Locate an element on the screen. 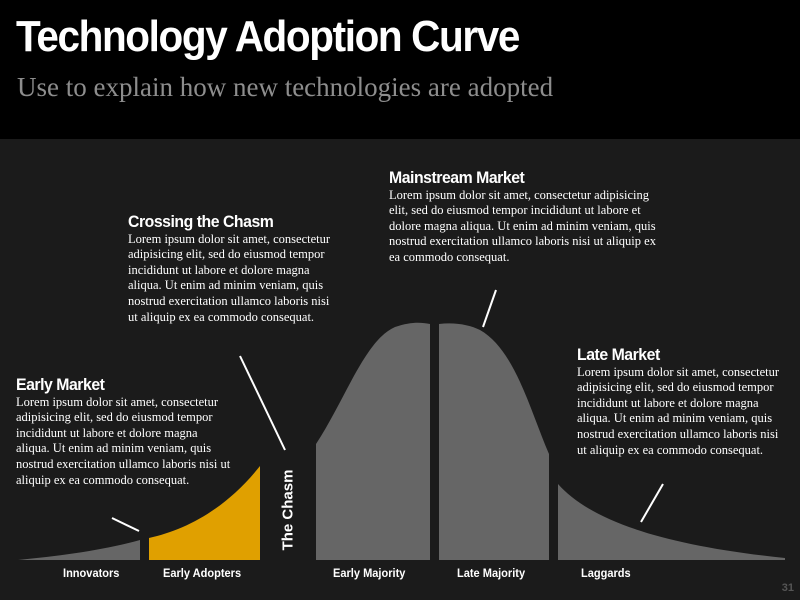 The image size is (800, 600). label-early-adopters: Early Adopters is located at coordinates (202, 573).